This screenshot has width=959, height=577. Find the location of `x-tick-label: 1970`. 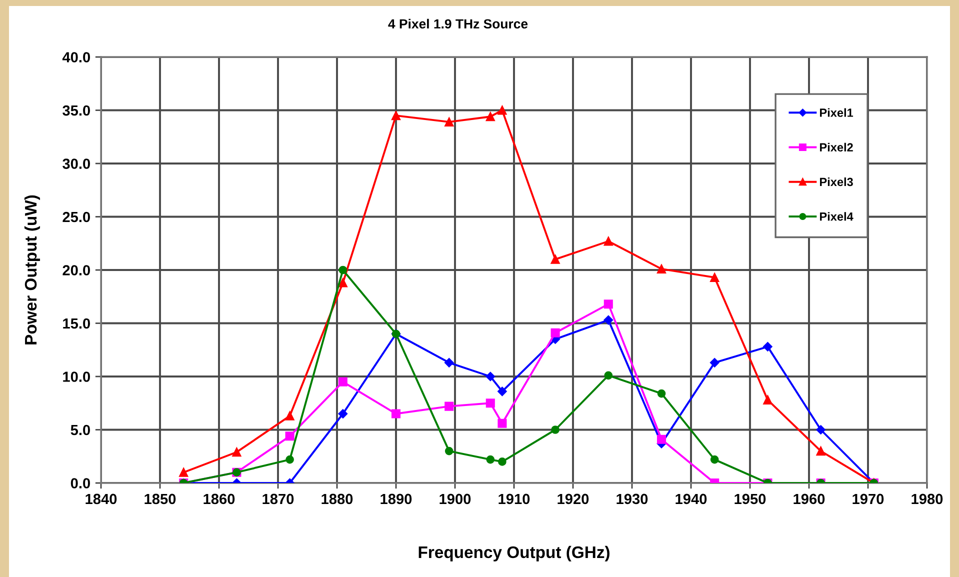

x-tick-label: 1970 is located at coordinates (868, 499).